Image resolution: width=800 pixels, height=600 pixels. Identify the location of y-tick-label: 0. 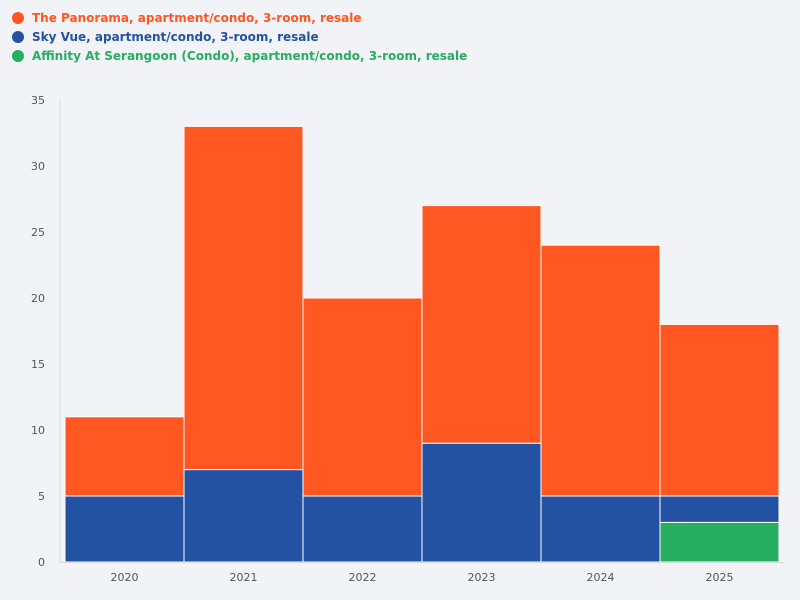
(41, 562).